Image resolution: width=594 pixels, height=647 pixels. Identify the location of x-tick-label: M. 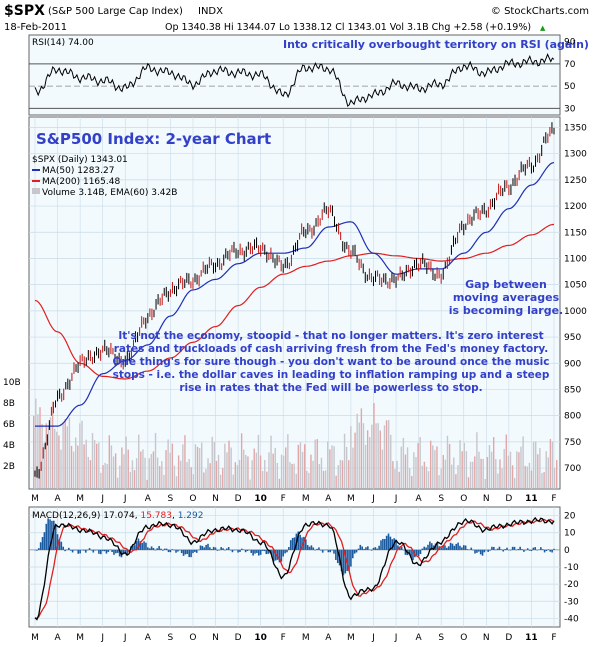
(351, 638).